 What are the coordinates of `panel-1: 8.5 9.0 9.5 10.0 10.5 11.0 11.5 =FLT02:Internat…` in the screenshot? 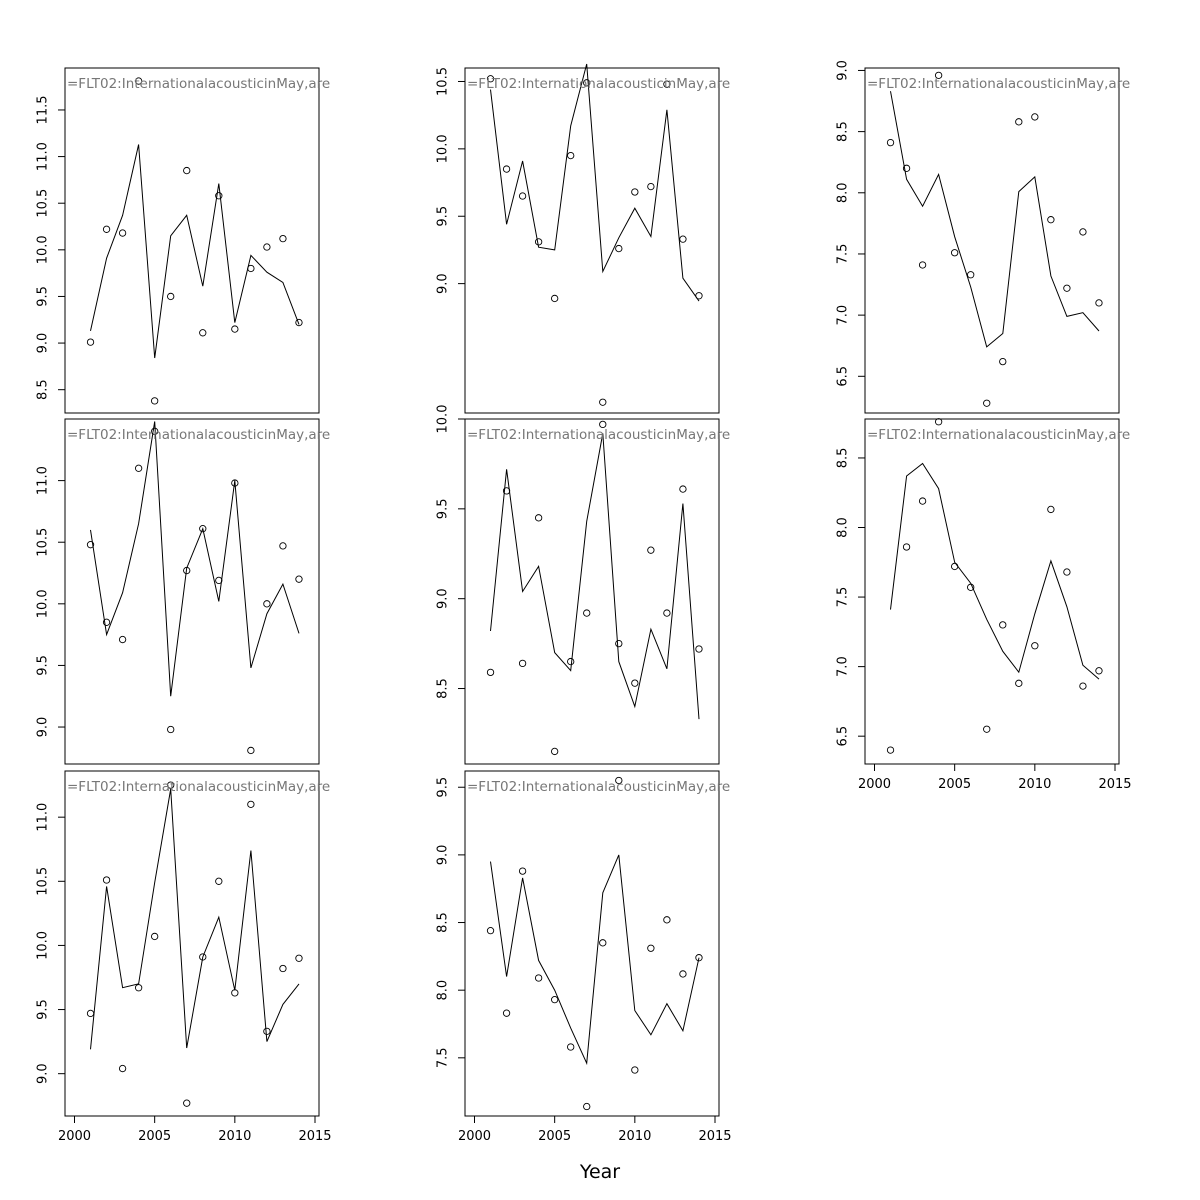 It's located at (183, 240).